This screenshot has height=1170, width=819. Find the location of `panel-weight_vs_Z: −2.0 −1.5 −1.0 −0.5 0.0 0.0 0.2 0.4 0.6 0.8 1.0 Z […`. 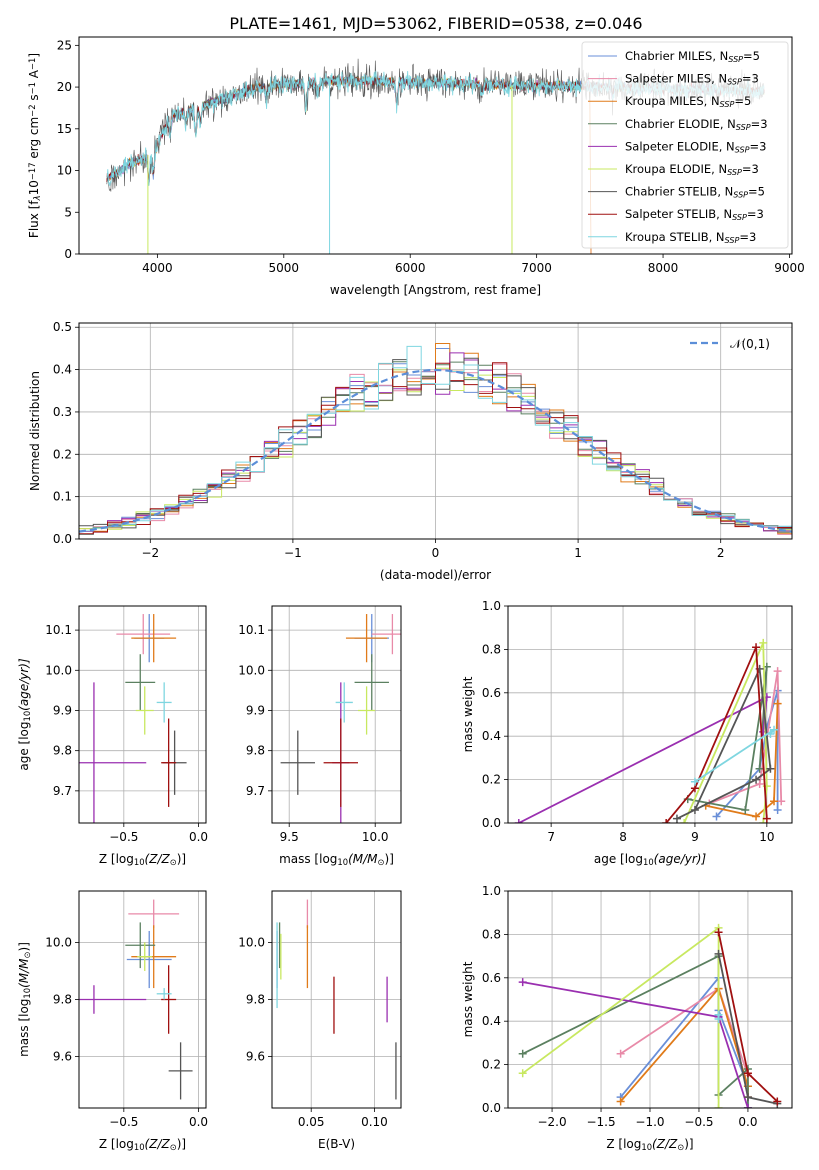

panel-weight_vs_Z: −2.0 −1.5 −1.0 −0.5 0.0 0.0 0.2 0.4 0.6 0.8 1.0 Z [… is located at coordinates (627, 1018).